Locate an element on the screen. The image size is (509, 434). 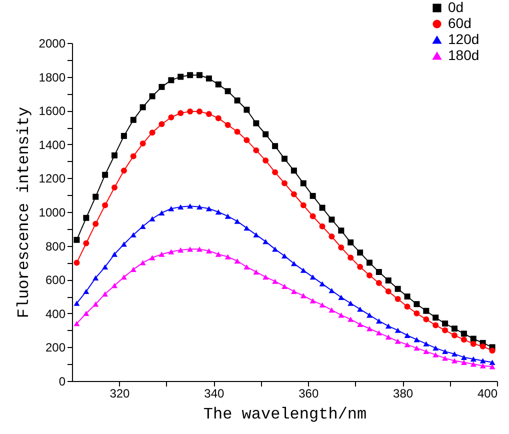
y-tick-label: 800 is located at coordinates (55, 246).